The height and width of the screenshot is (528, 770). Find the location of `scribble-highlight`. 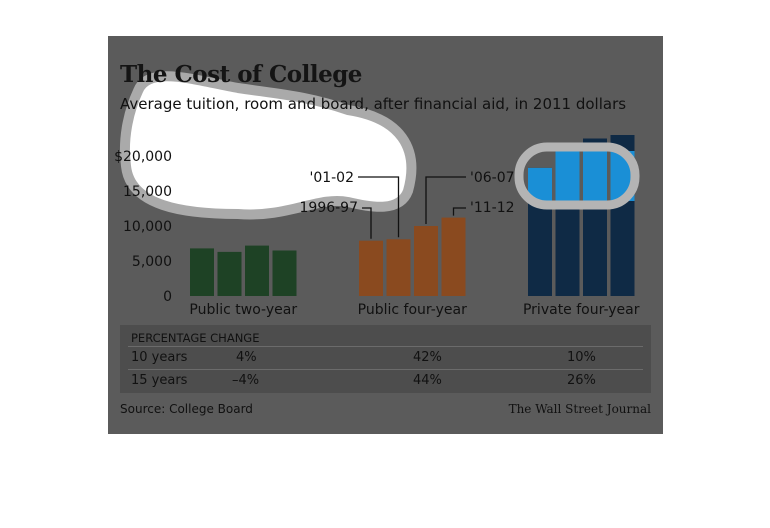

scribble-highlight is located at coordinates (577, 176).